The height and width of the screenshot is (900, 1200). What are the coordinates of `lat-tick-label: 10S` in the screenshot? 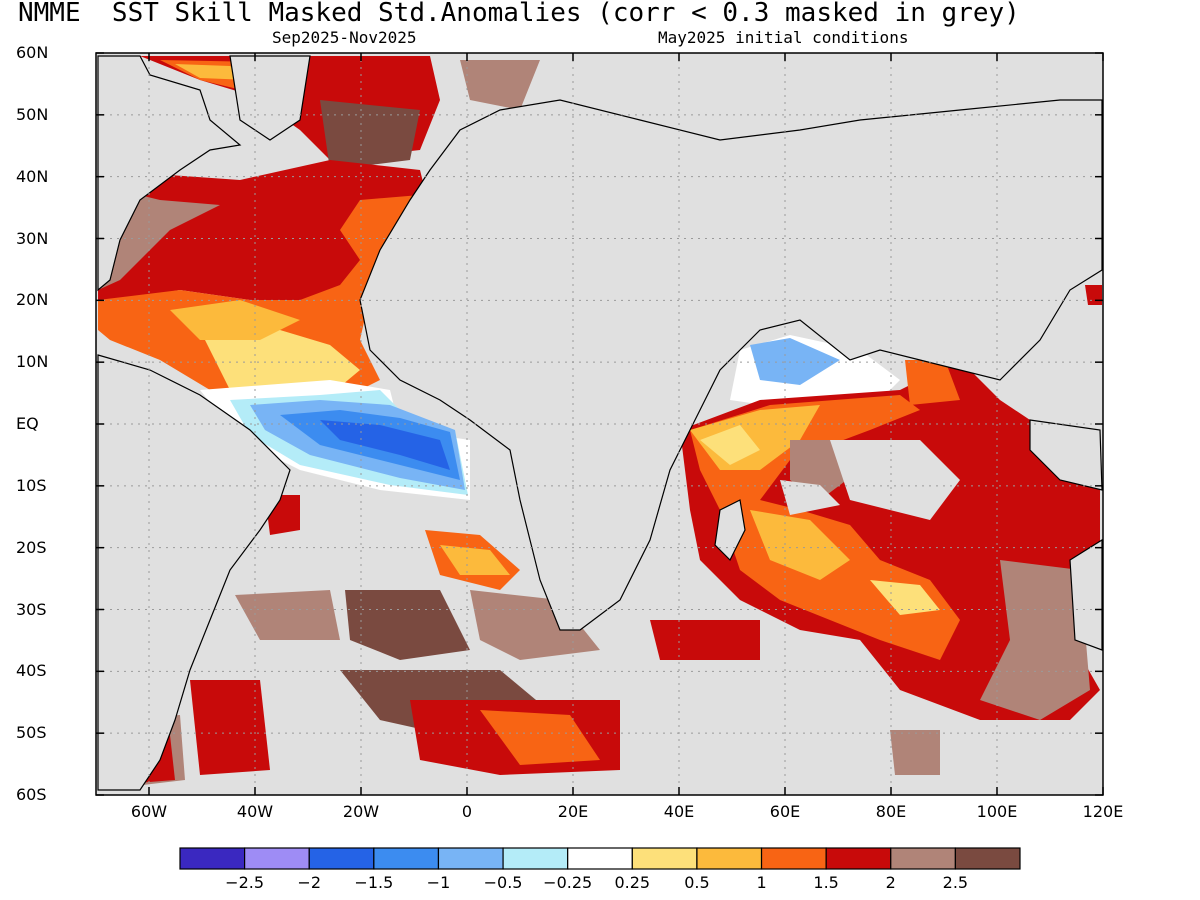 It's located at (31, 485).